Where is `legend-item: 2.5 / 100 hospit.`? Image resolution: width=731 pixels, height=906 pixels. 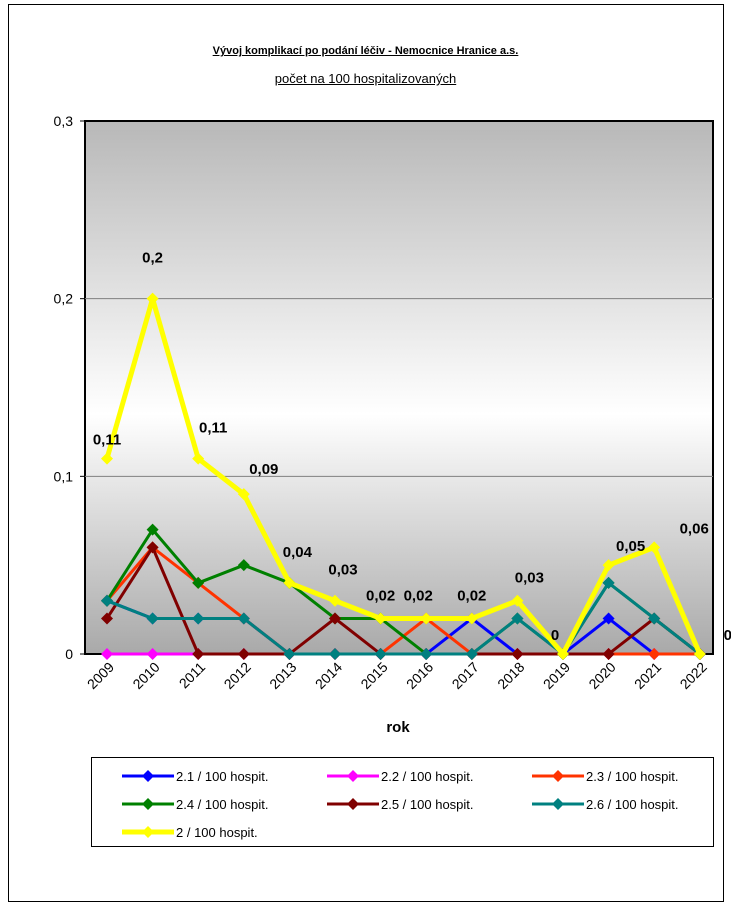
legend-item: 2.5 / 100 hospit. is located at coordinates (400, 804).